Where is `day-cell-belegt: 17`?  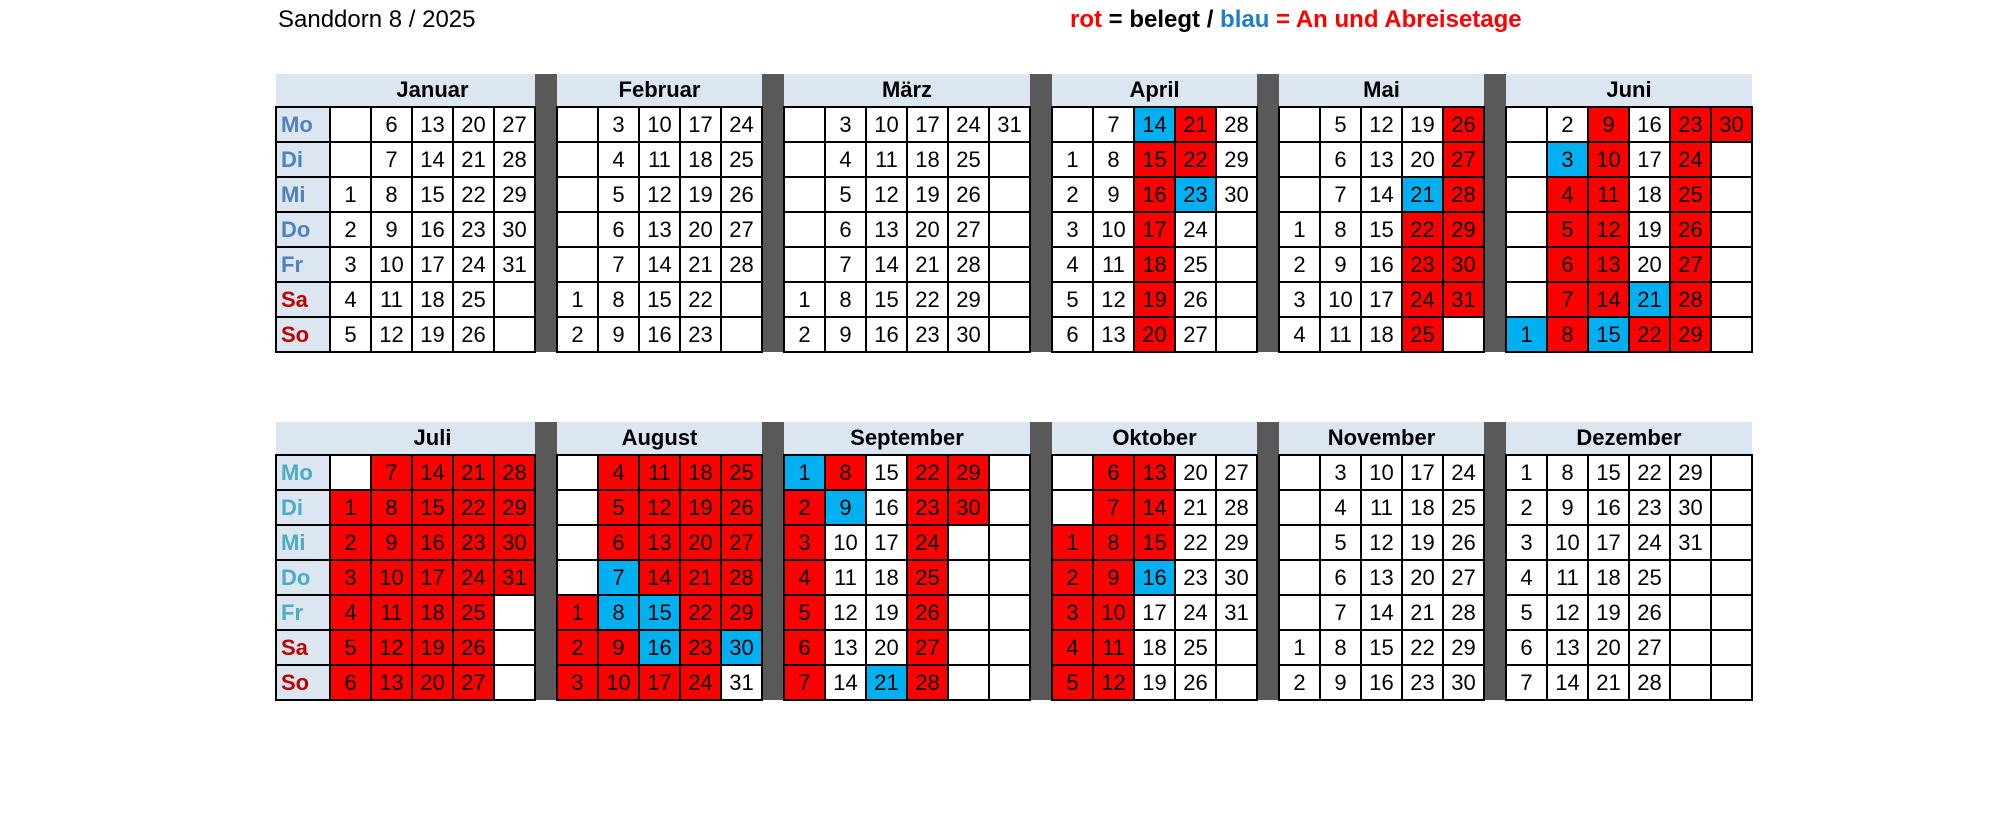
day-cell-belegt: 17 is located at coordinates (659, 682).